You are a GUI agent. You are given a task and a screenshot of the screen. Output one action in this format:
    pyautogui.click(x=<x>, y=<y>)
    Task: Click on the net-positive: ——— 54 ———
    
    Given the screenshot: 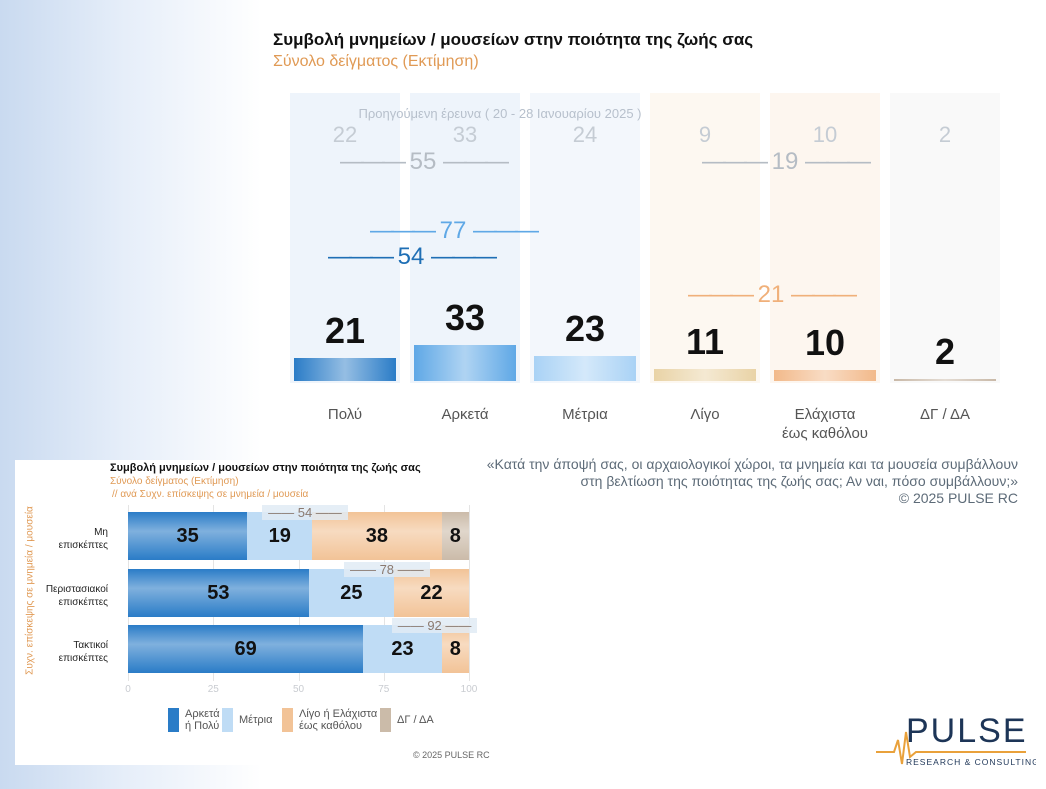 What is the action you would take?
    pyautogui.click(x=412, y=256)
    